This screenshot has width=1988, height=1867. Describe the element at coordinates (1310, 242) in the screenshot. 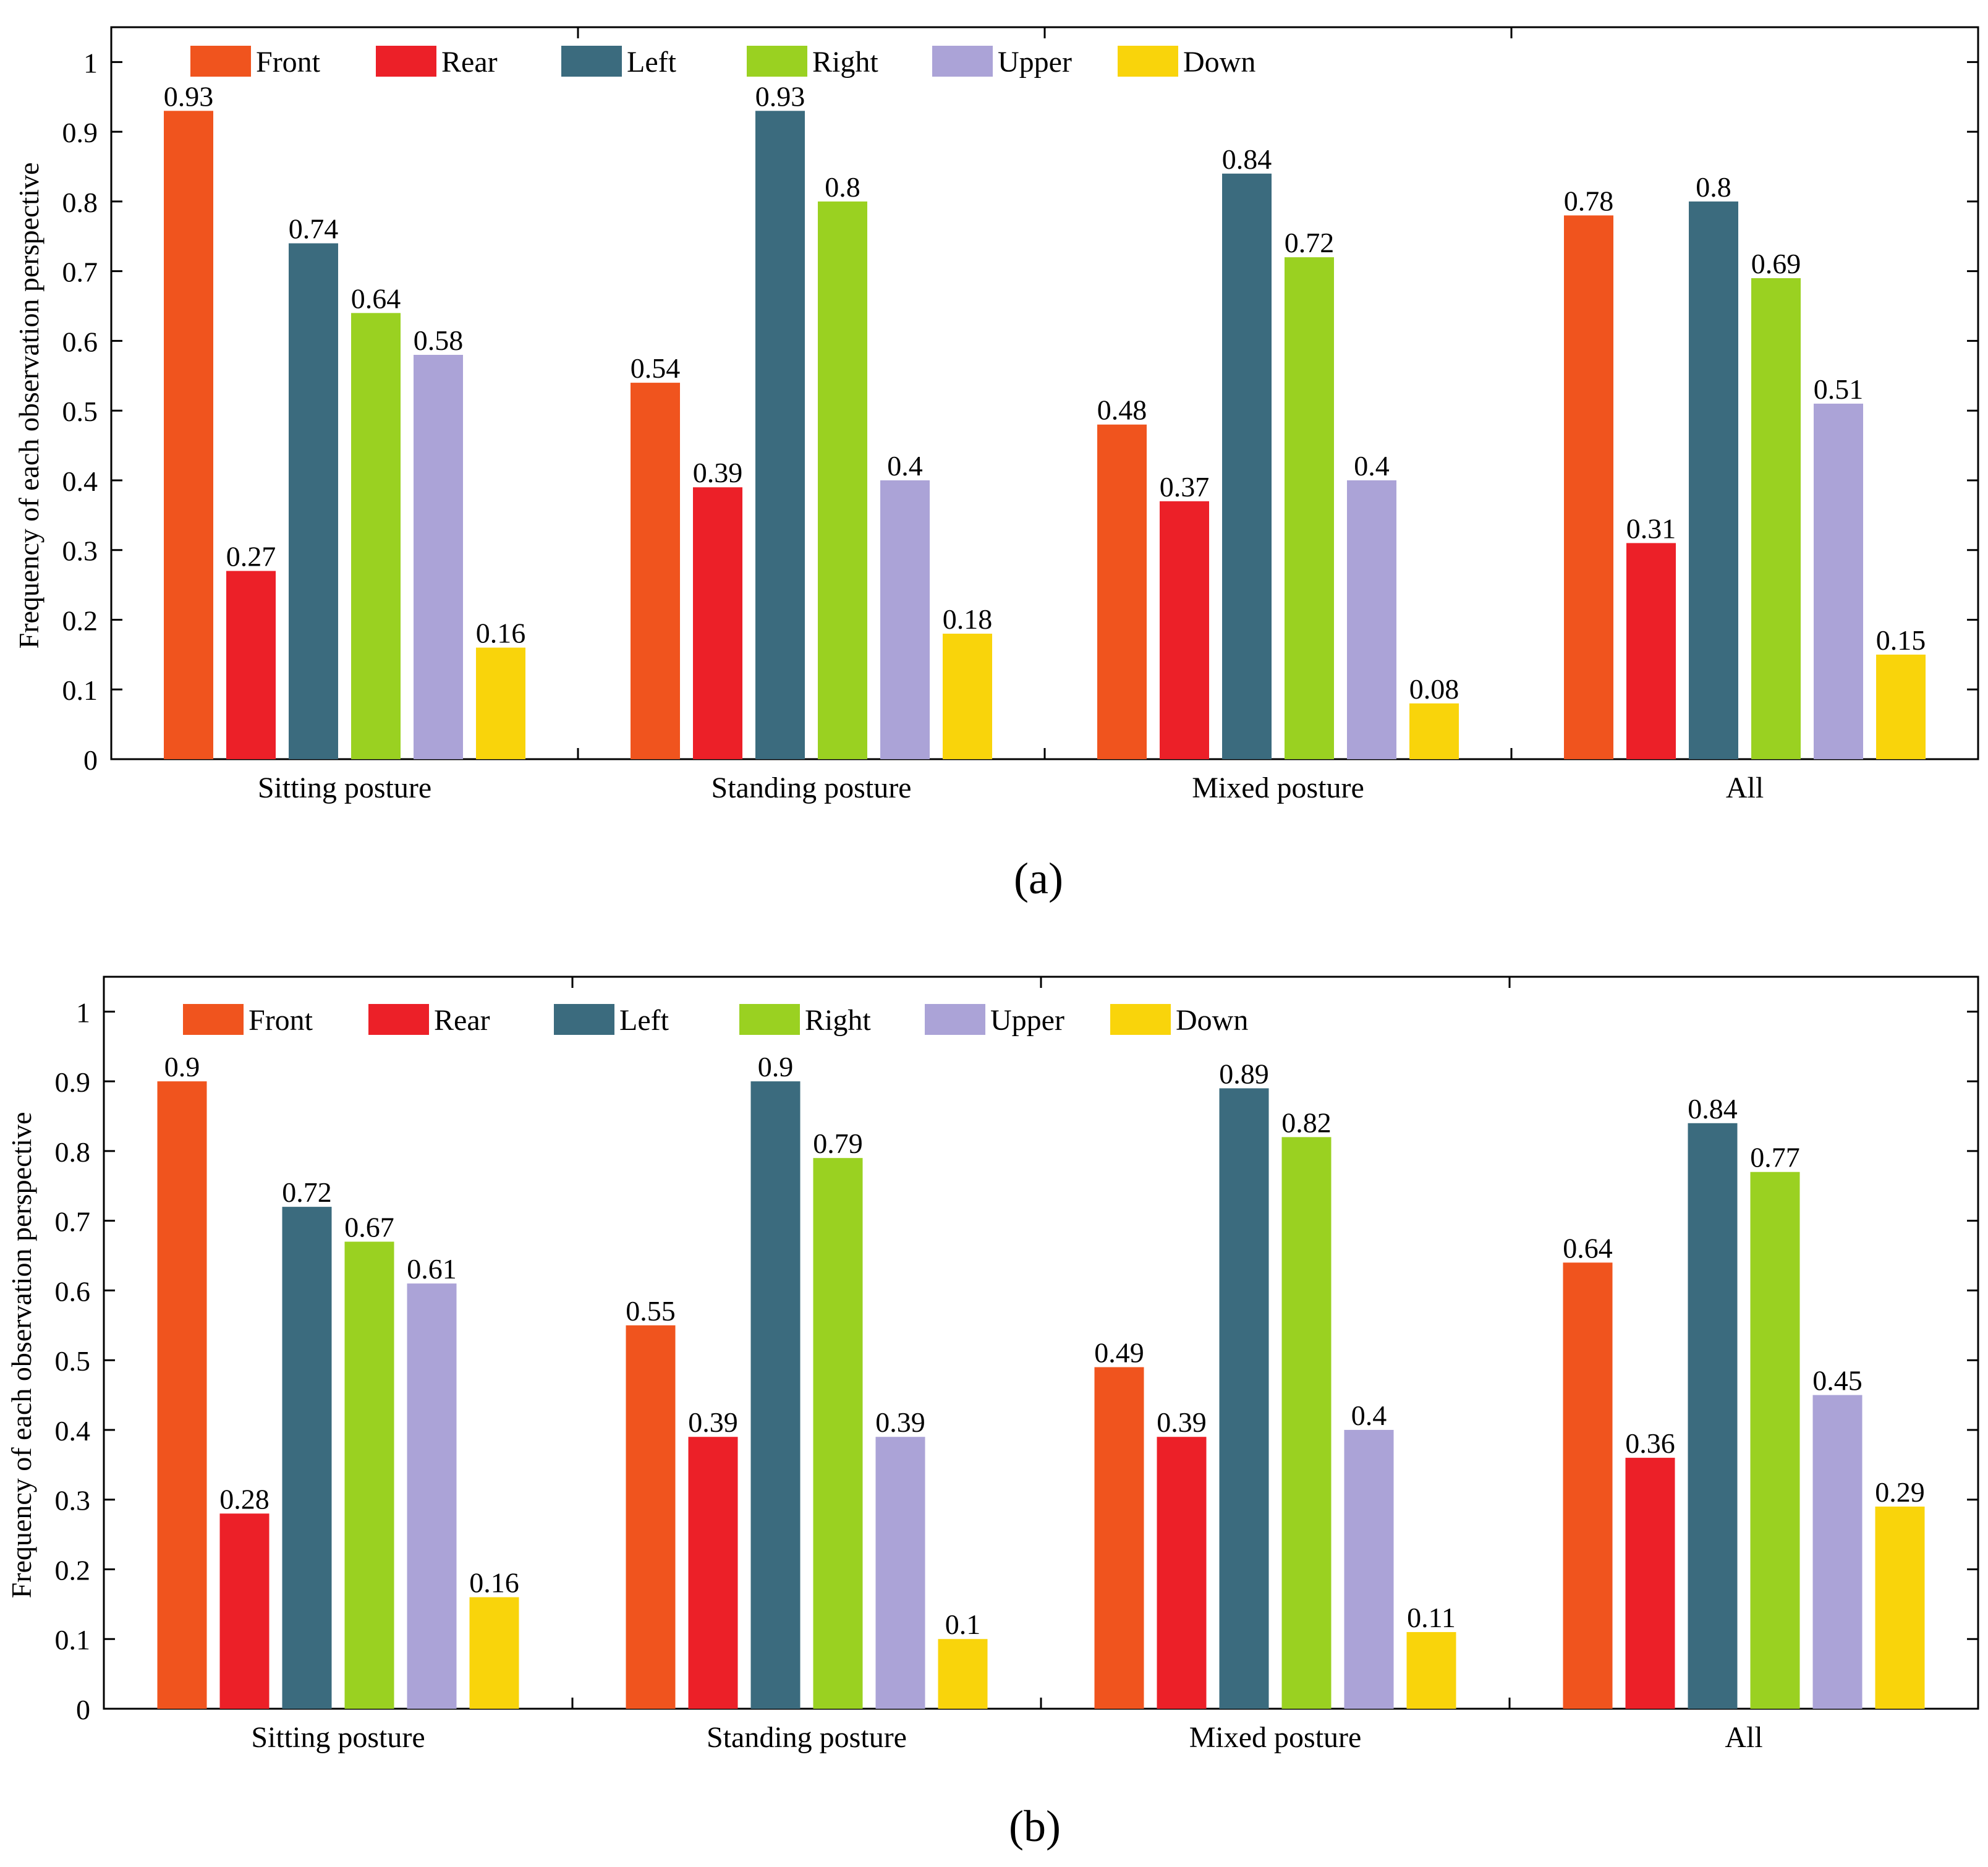

I see `data-label: 0.72` at that location.